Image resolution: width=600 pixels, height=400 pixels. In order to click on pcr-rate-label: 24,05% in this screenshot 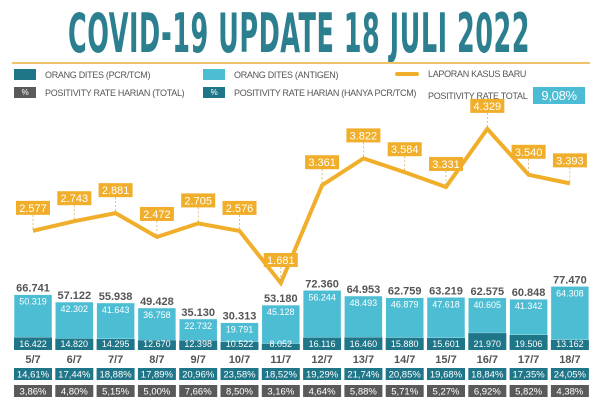, I will do `click(570, 375)`.